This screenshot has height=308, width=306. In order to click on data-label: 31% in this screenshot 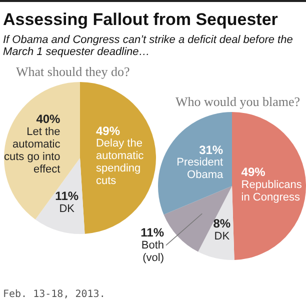, I will do `click(211, 150)`.